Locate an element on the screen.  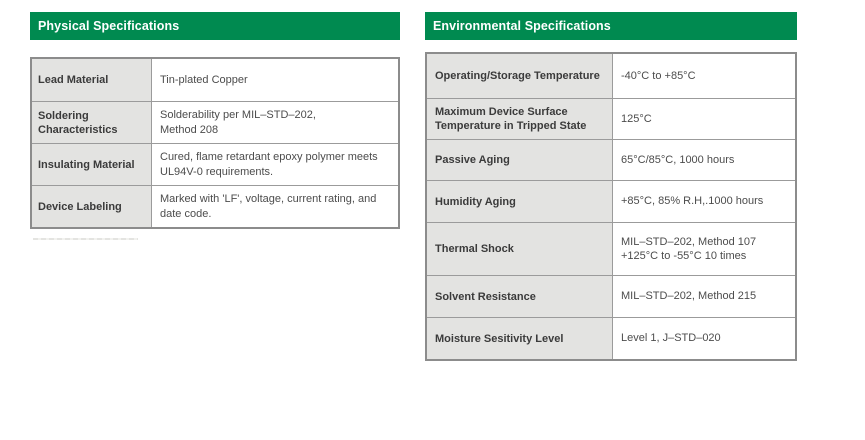
section-title-physical: Physical Specifications is located at coordinates (109, 26).